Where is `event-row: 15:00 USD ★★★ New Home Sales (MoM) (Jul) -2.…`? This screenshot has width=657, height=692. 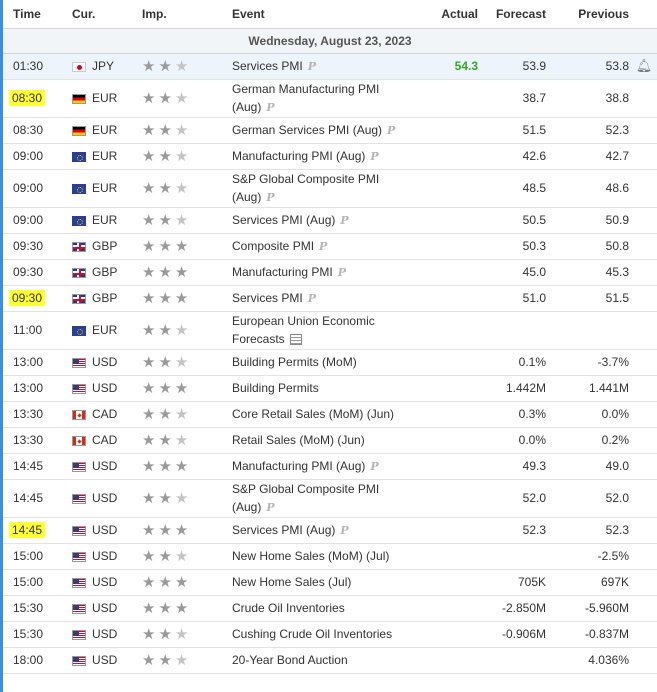
event-row: 15:00 USD ★★★ New Home Sales (MoM) (Jul) -2.… is located at coordinates (330, 556).